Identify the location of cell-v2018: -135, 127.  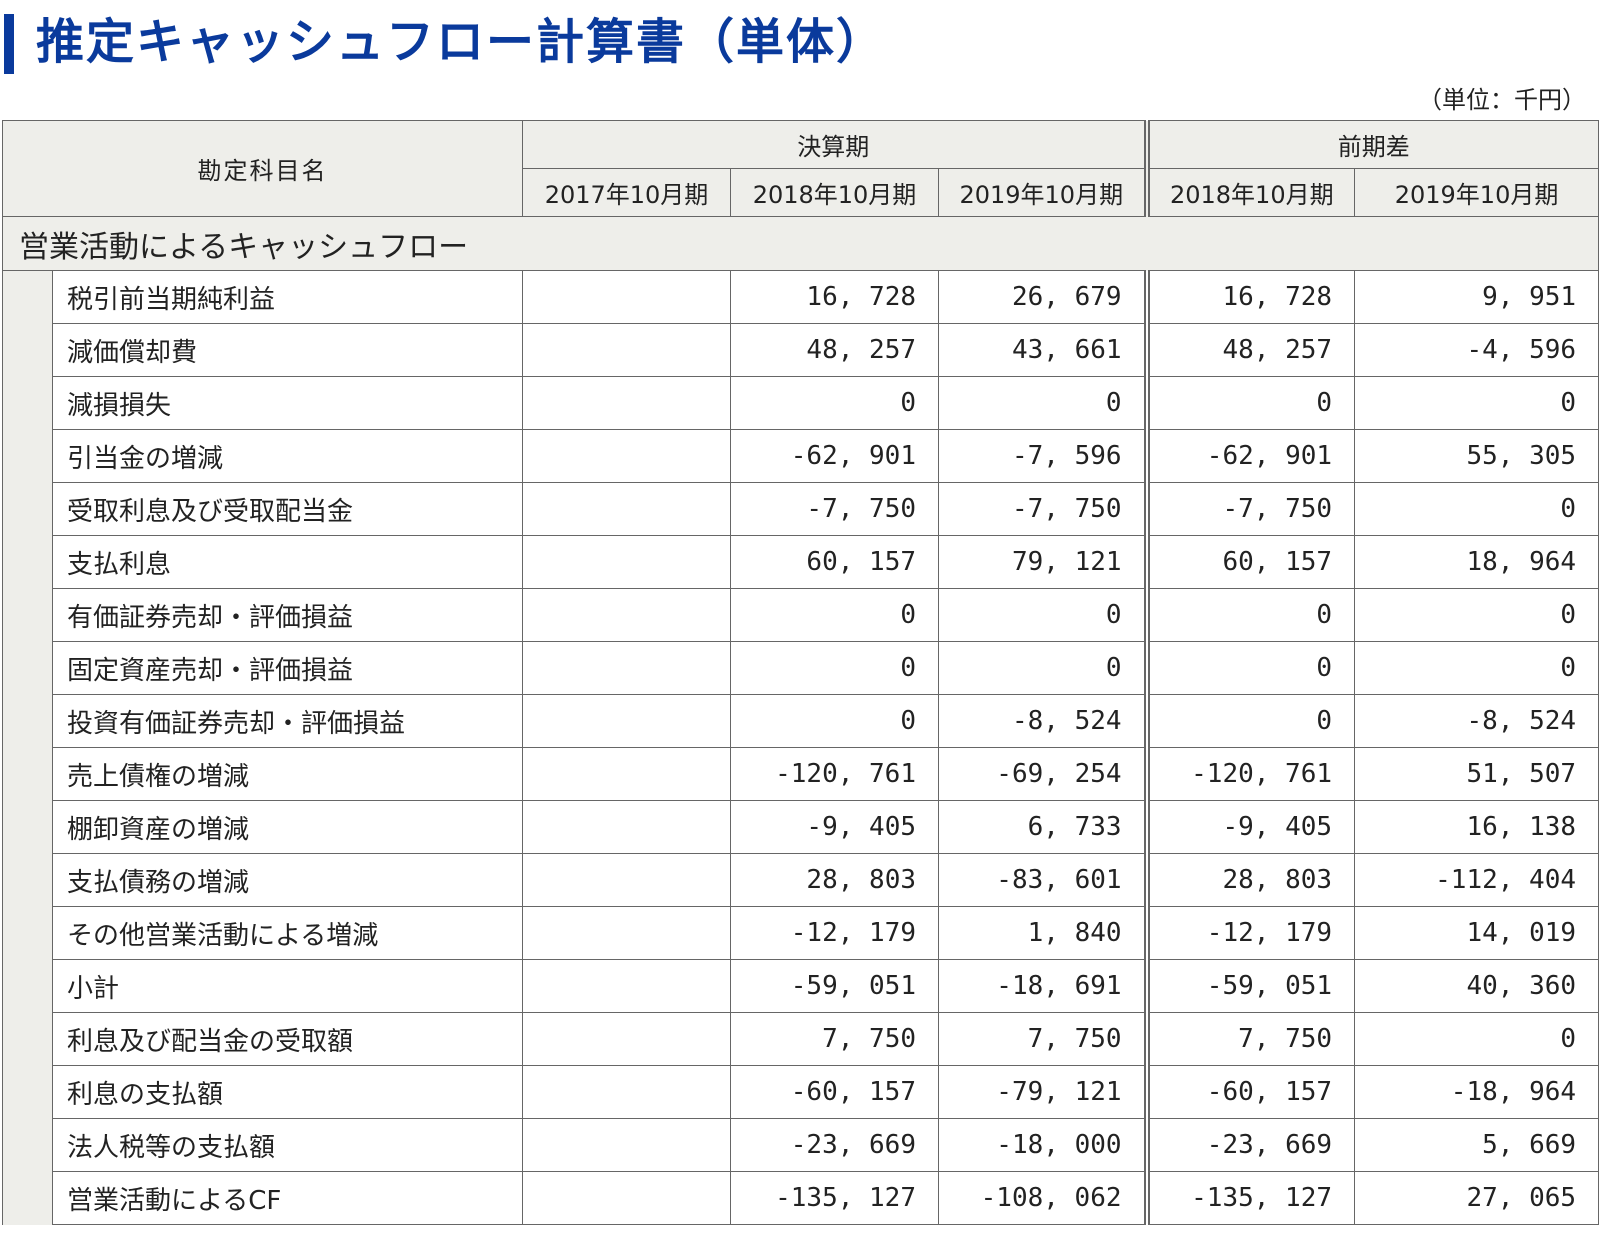
(834, 1198).